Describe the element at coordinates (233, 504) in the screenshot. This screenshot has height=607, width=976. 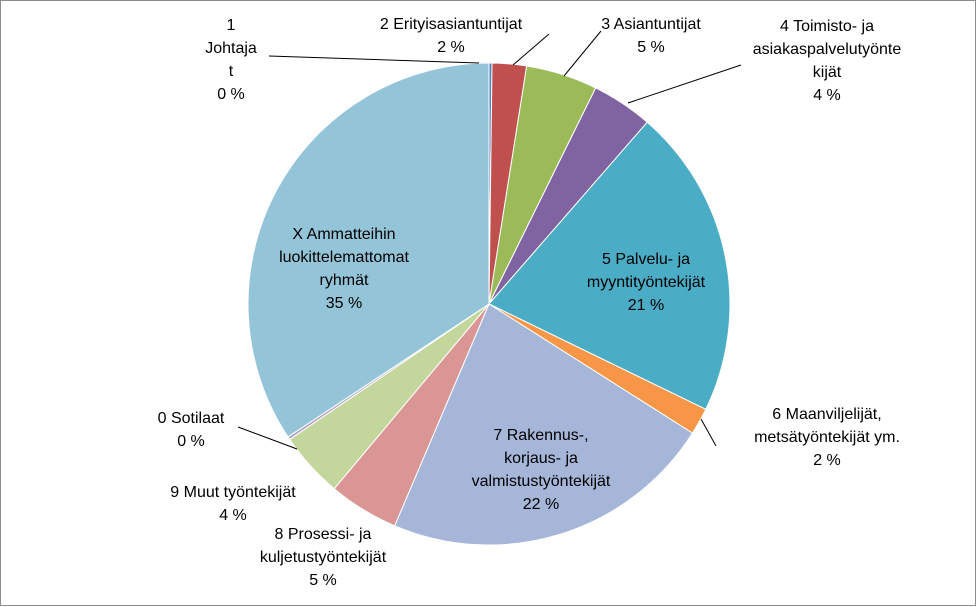
I see `data-label-s9: 9 Muut työntekijät 4 %` at that location.